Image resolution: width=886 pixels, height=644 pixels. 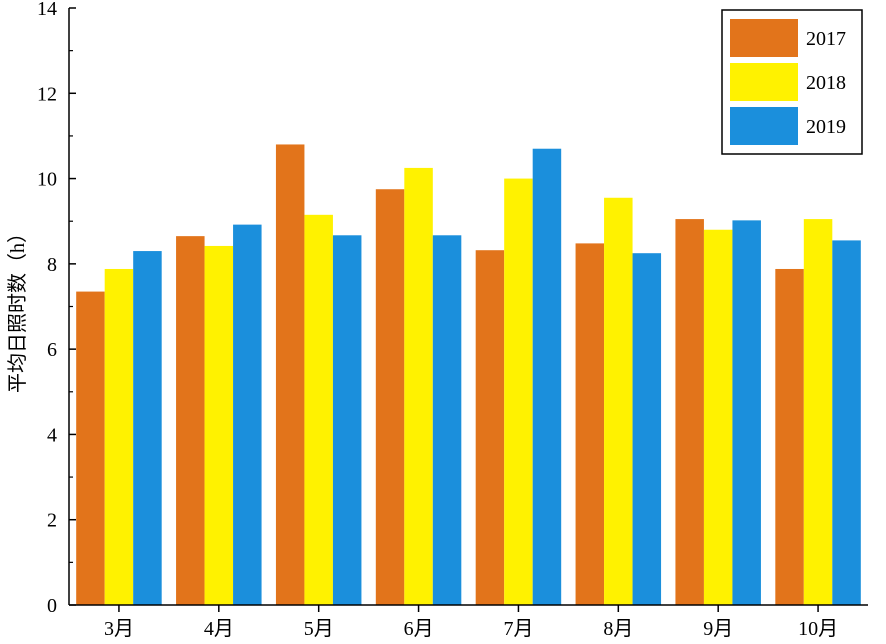 What do you see at coordinates (52, 350) in the screenshot?
I see `y-tick-label: 6` at bounding box center [52, 350].